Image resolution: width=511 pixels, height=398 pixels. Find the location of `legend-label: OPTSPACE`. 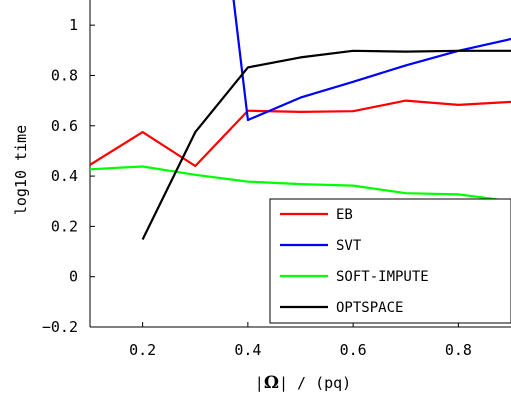

legend-label: OPTSPACE is located at coordinates (369, 308).